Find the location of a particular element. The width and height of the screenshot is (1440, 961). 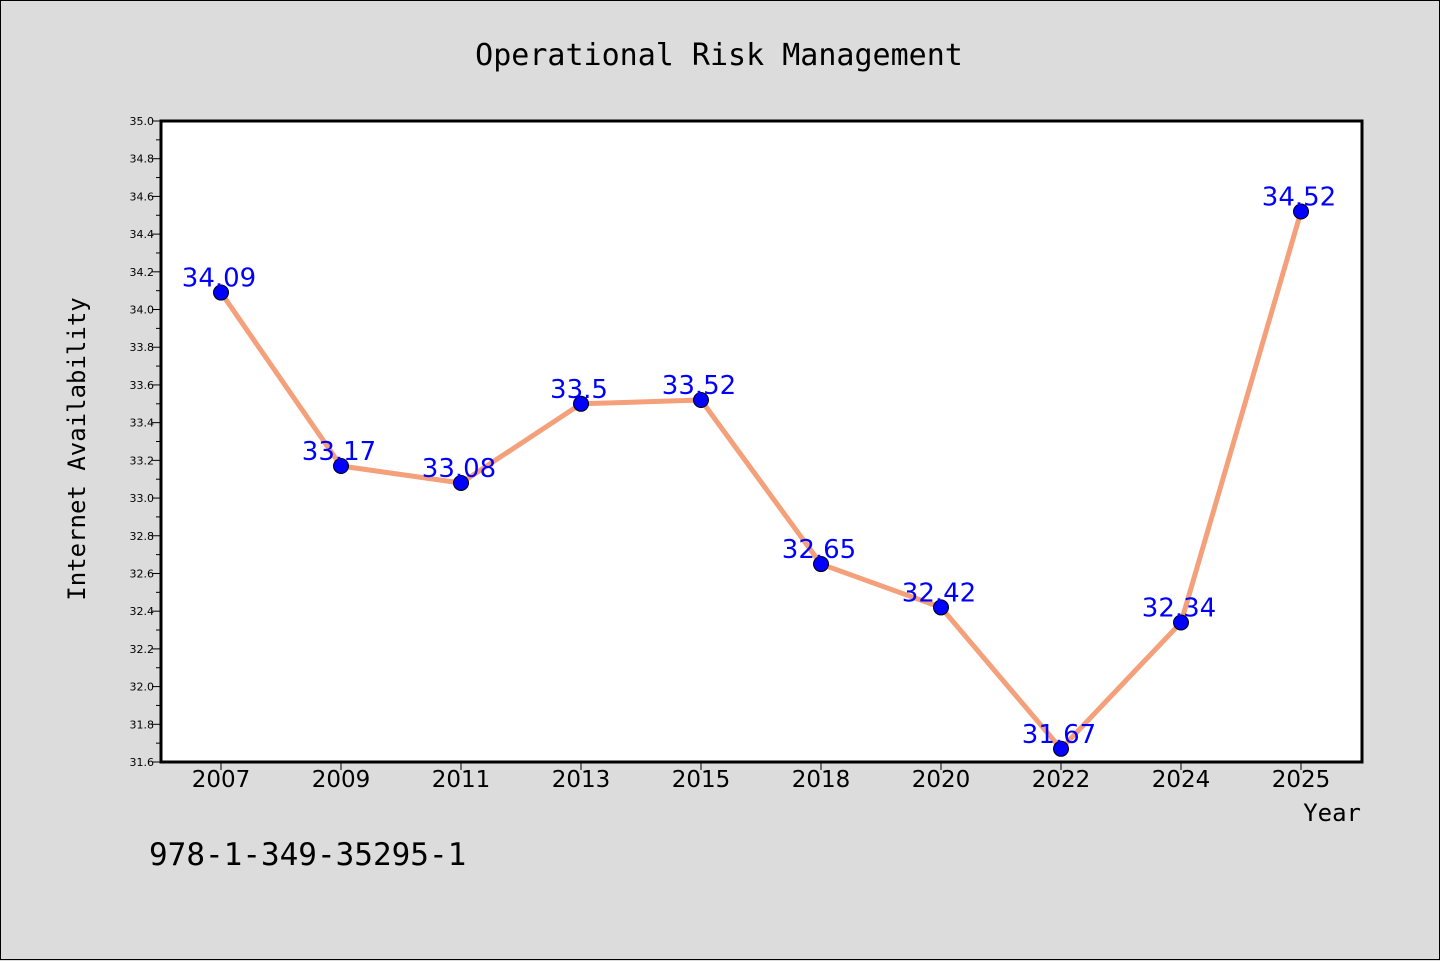

y-tick-label: 35.0 is located at coordinates (142, 121).